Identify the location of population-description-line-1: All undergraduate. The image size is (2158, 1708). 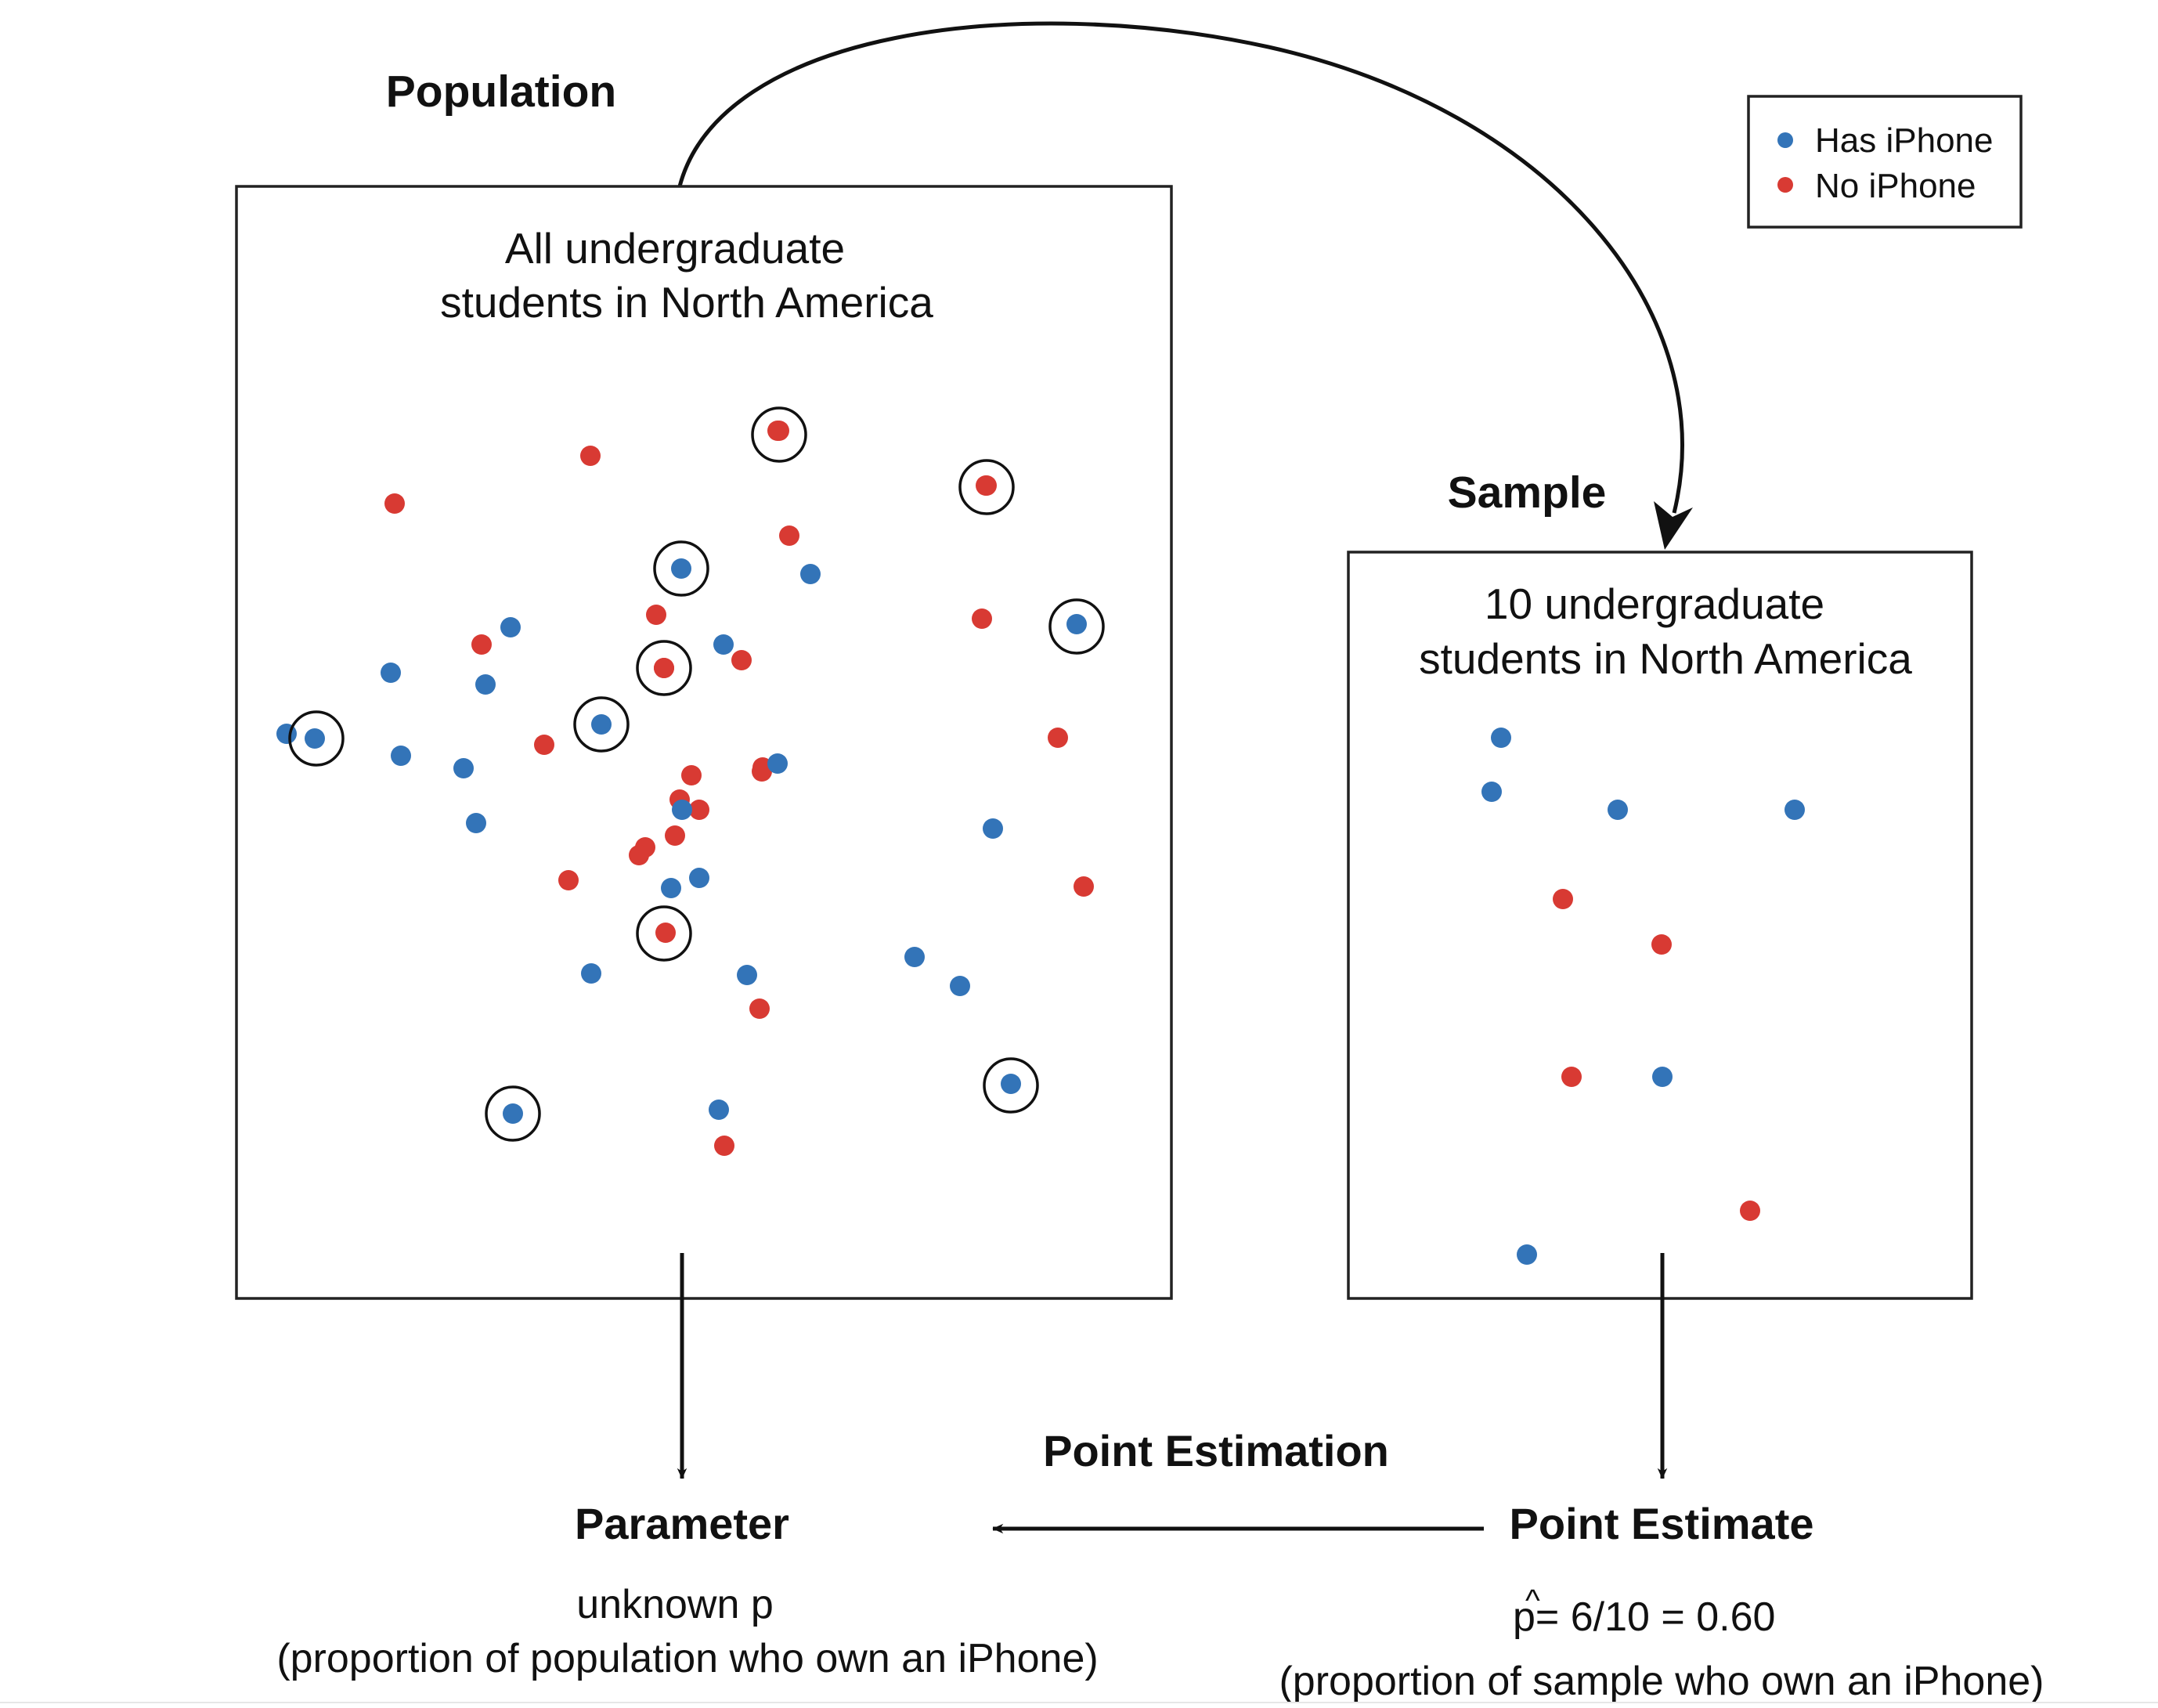
(675, 248).